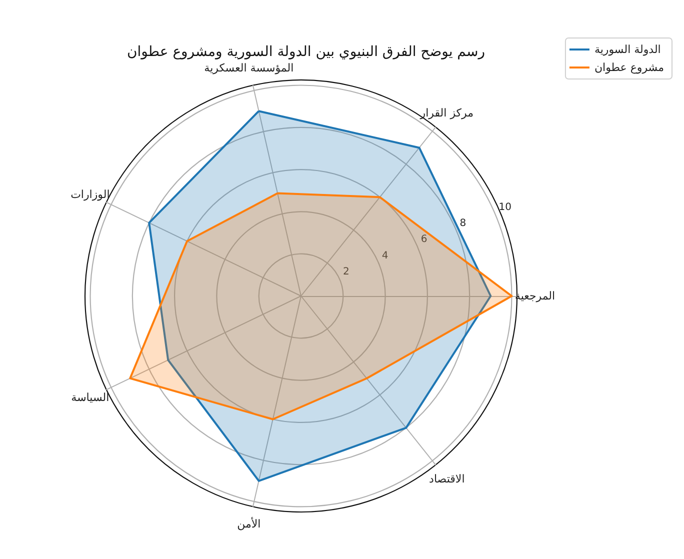  Describe the element at coordinates (463, 223) in the screenshot. I see `y-tick-label: 8` at that location.